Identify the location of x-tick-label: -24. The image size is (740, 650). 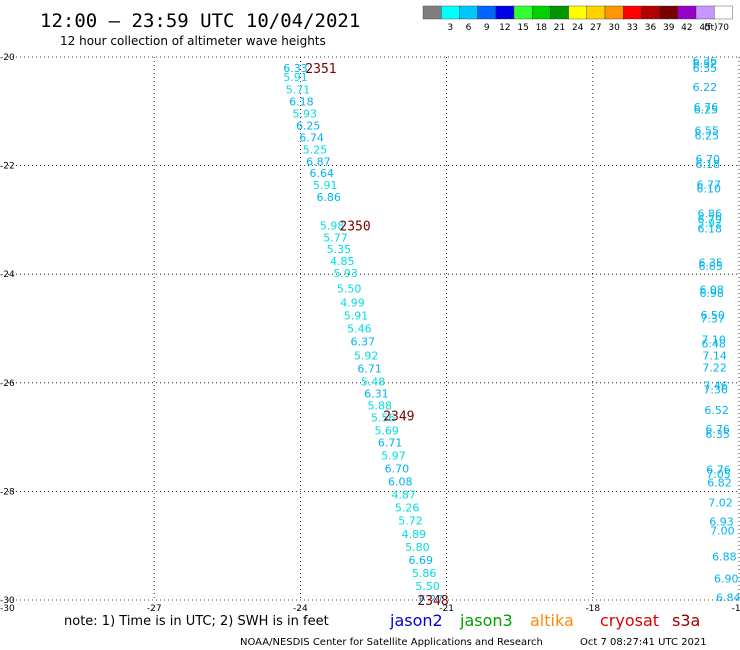
(300, 609).